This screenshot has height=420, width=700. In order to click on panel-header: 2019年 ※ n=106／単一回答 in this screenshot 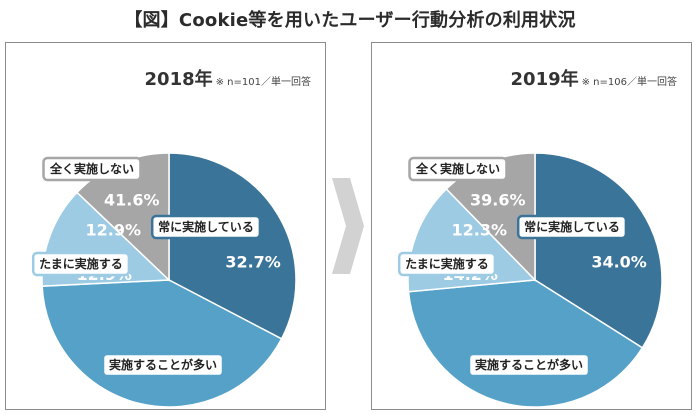, I will do `click(594, 78)`.